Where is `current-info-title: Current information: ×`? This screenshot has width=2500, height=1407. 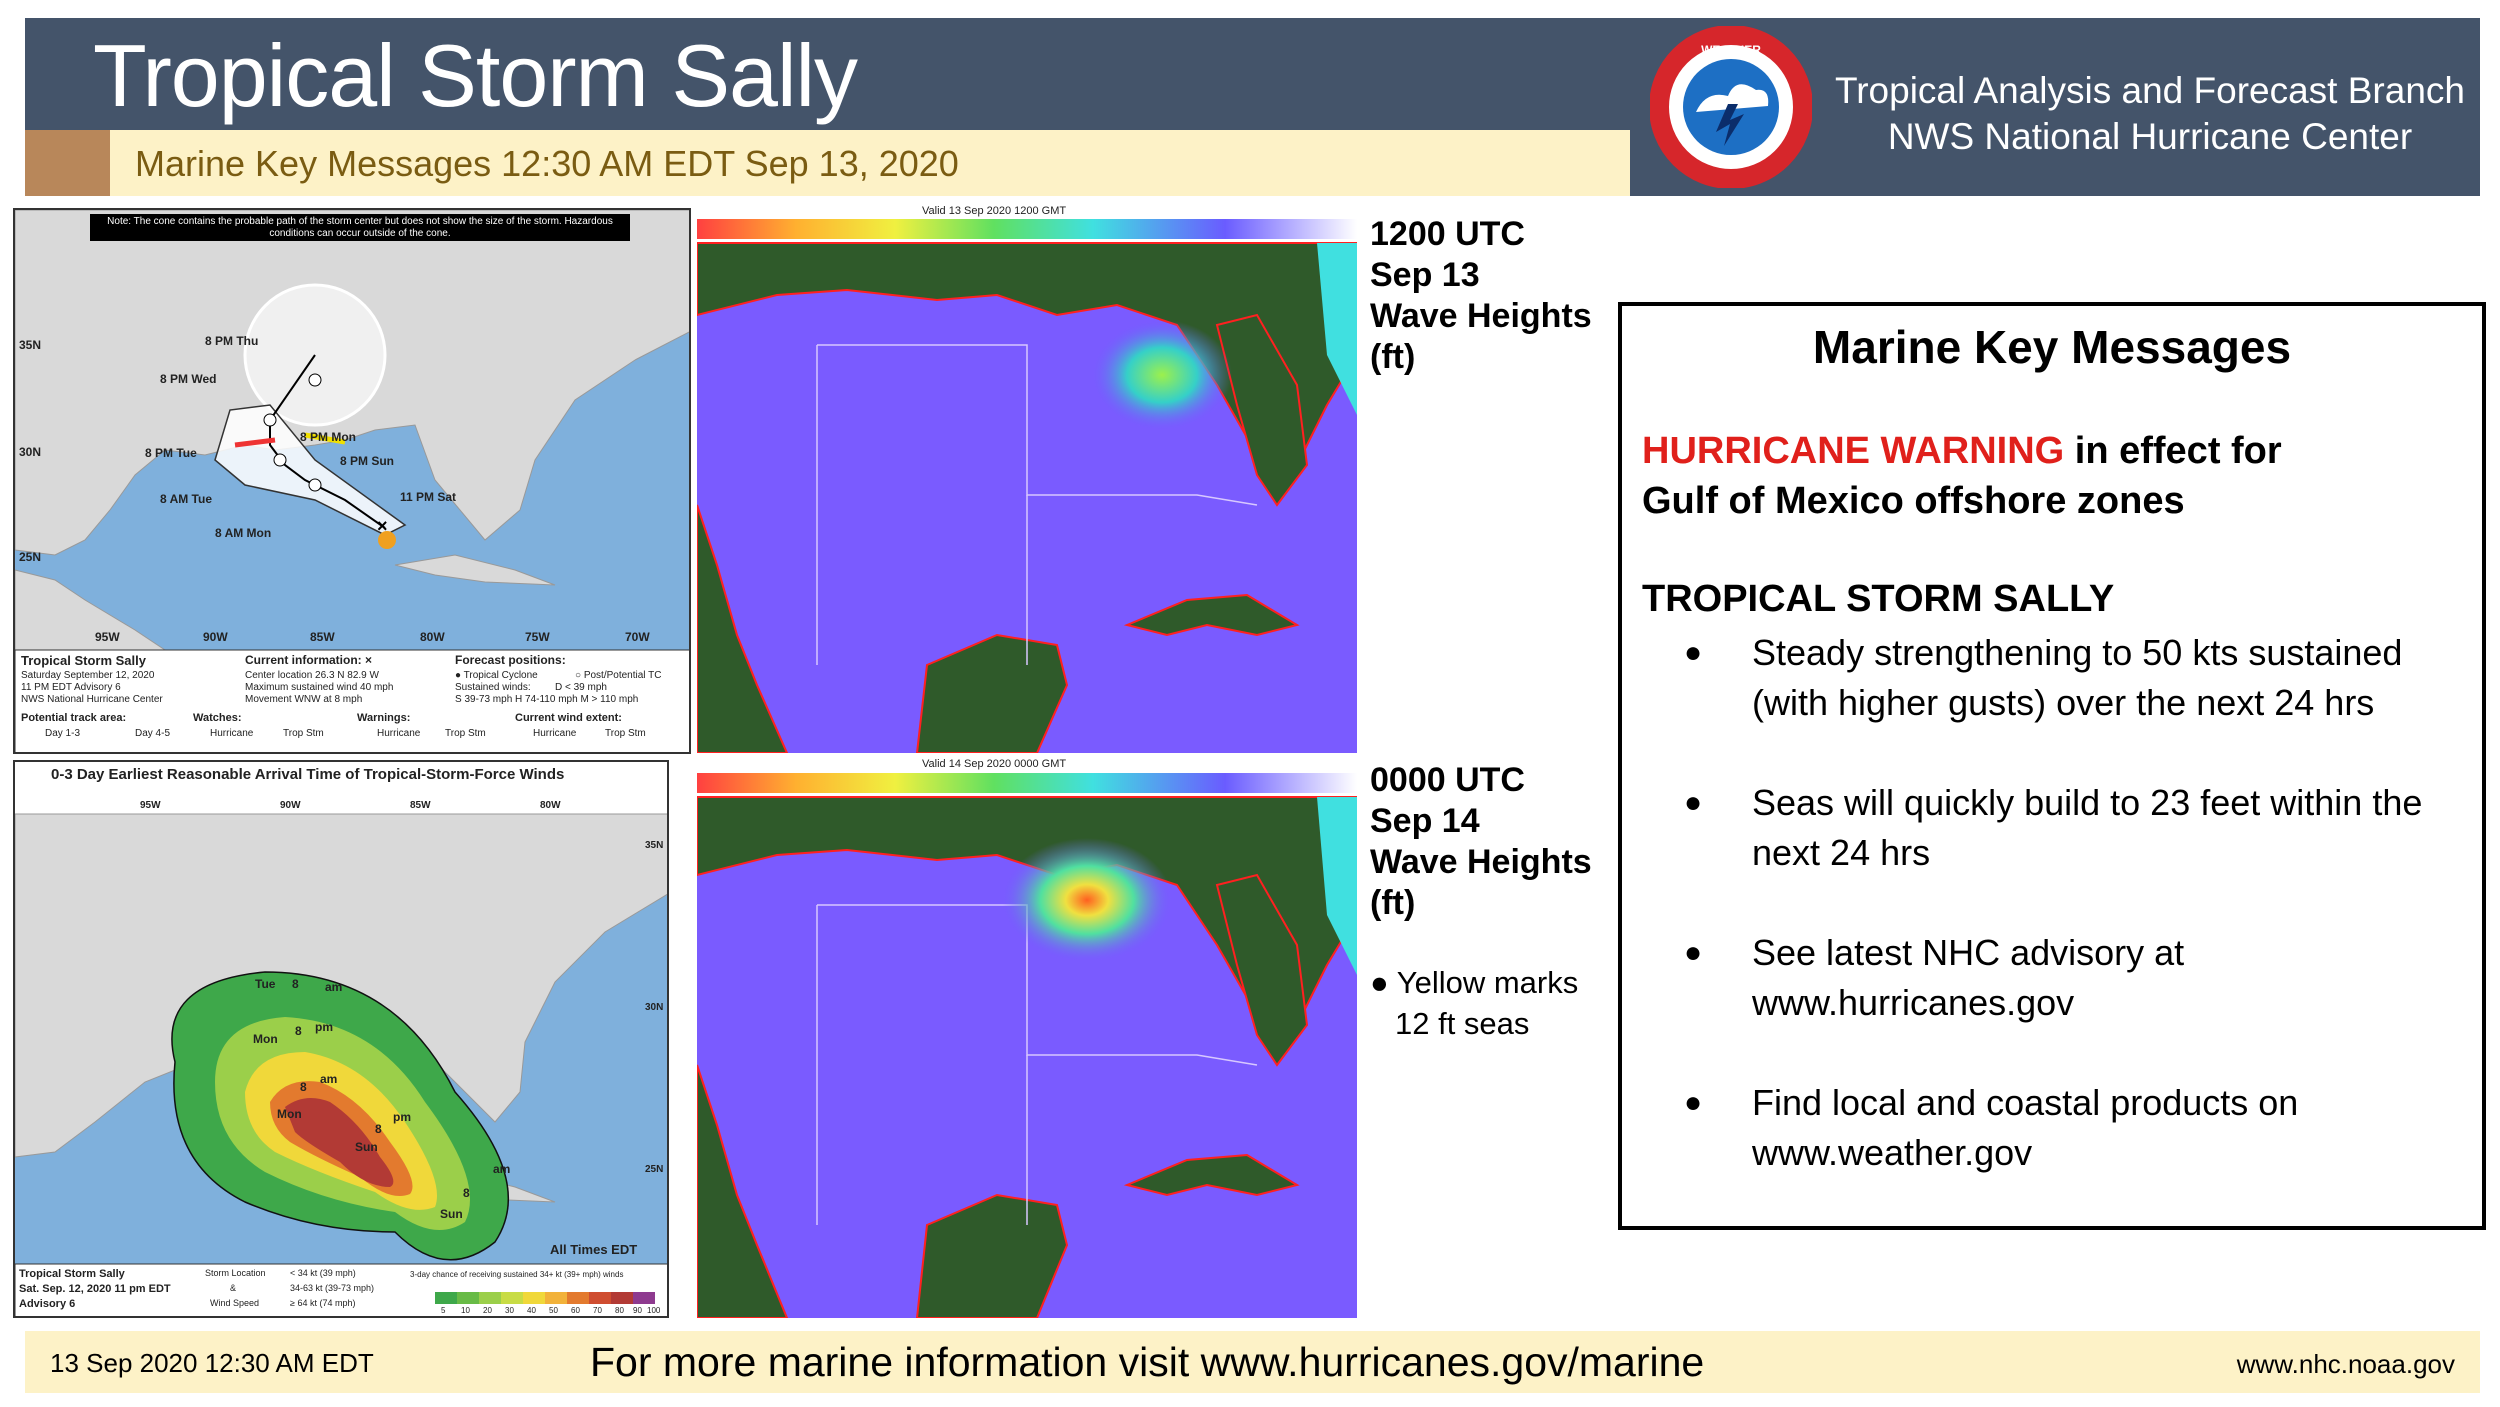
current-info-title: Current information: × is located at coordinates (309, 660).